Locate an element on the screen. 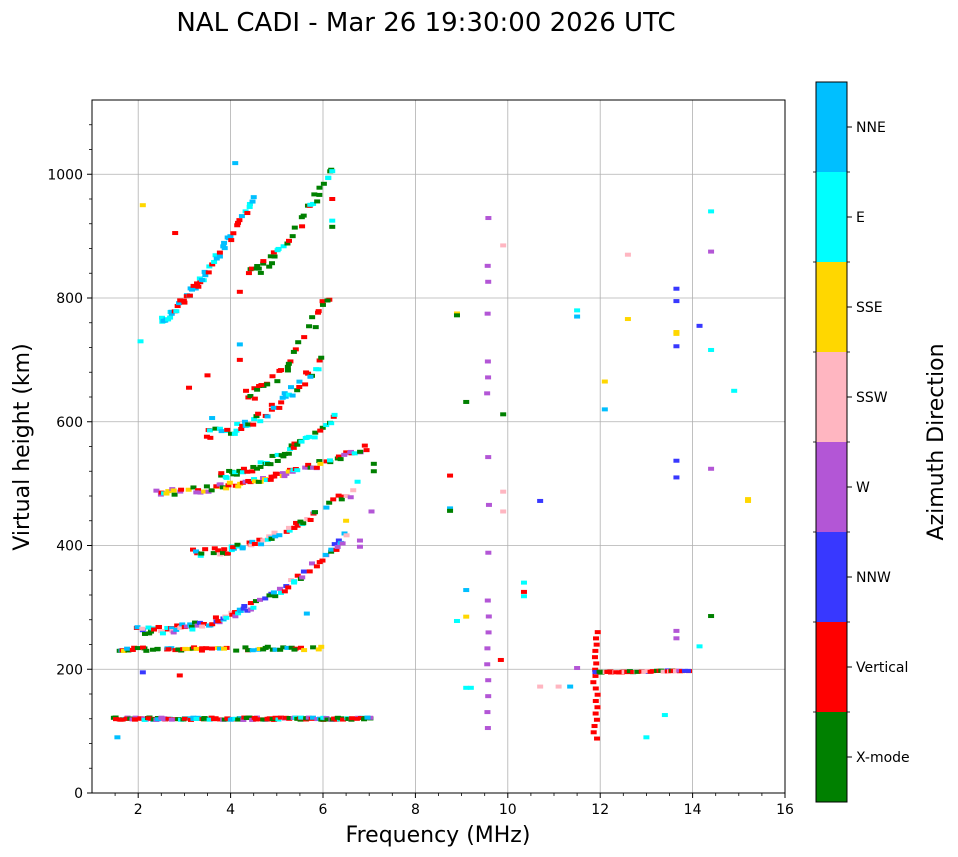 The height and width of the screenshot is (857, 958). colorbar-swatch is located at coordinates (831, 487).